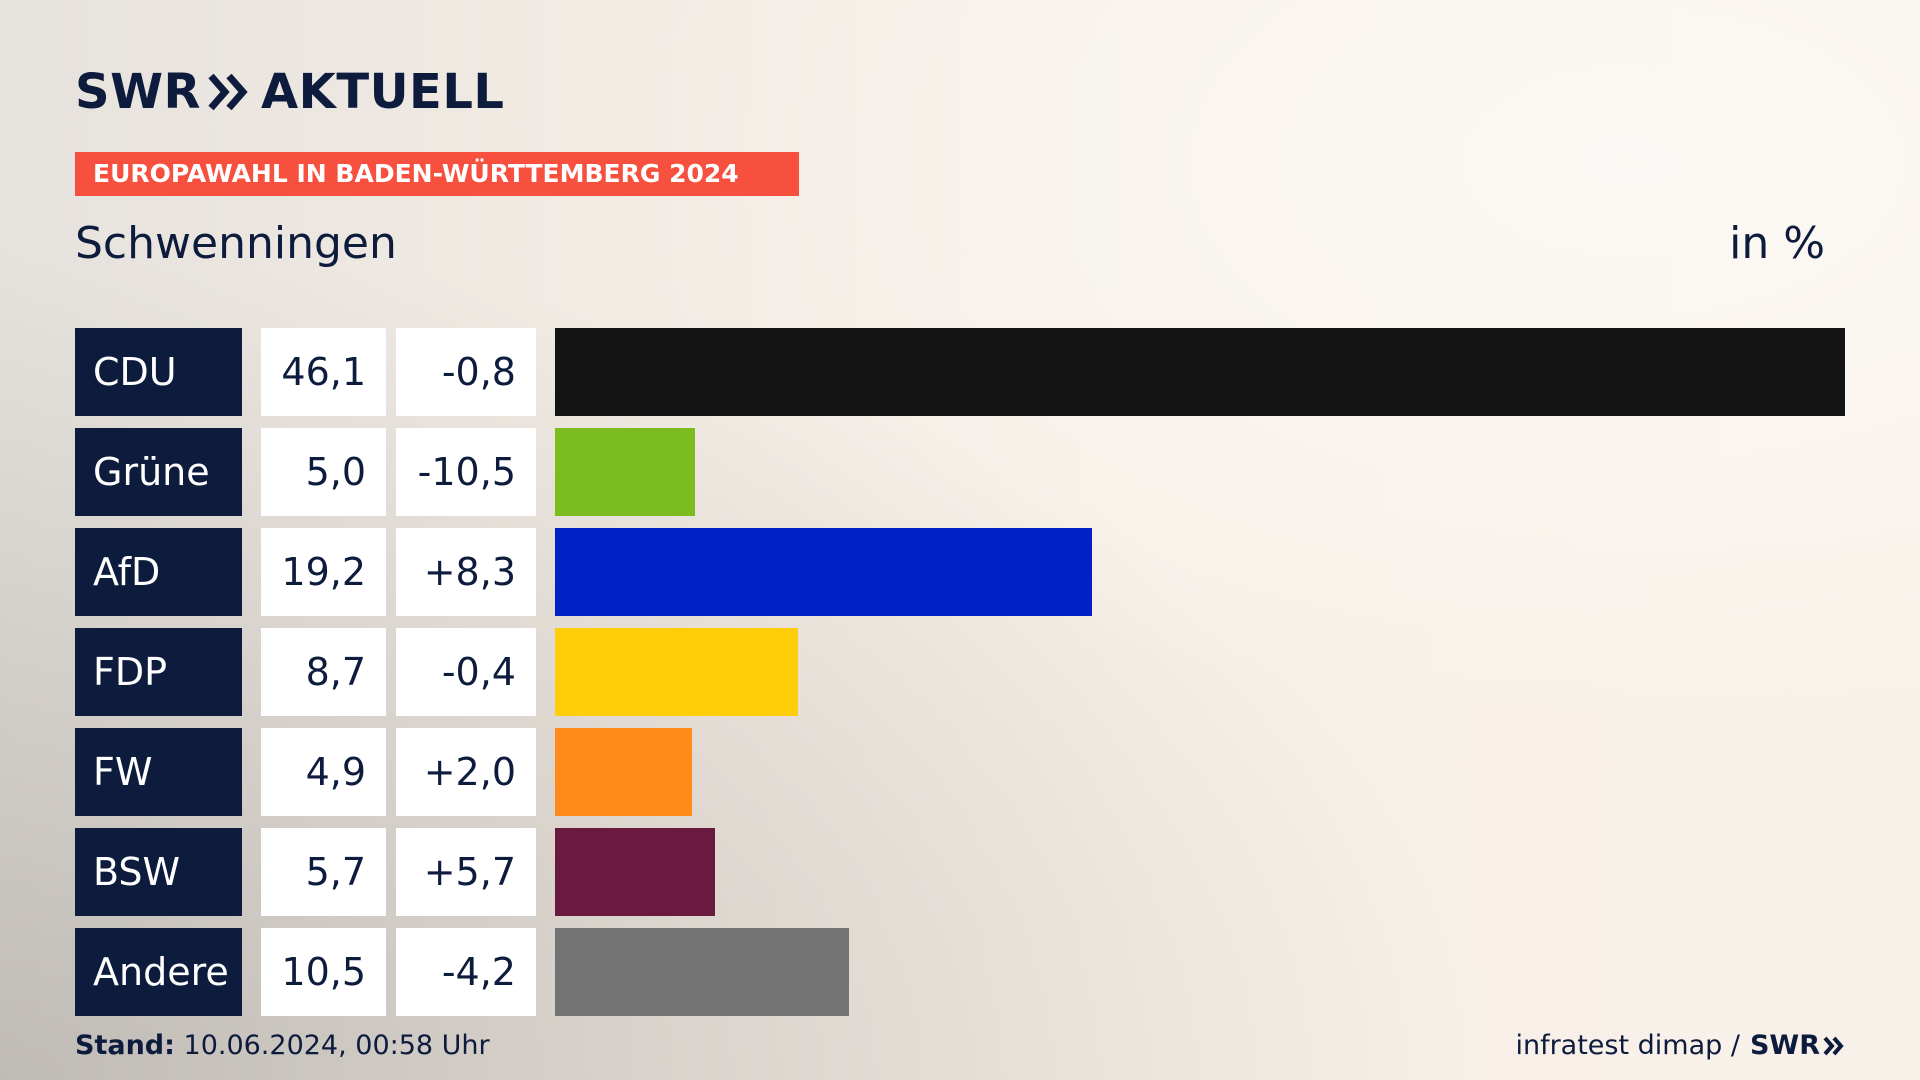  I want to click on change-label: +2,0, so click(466, 772).